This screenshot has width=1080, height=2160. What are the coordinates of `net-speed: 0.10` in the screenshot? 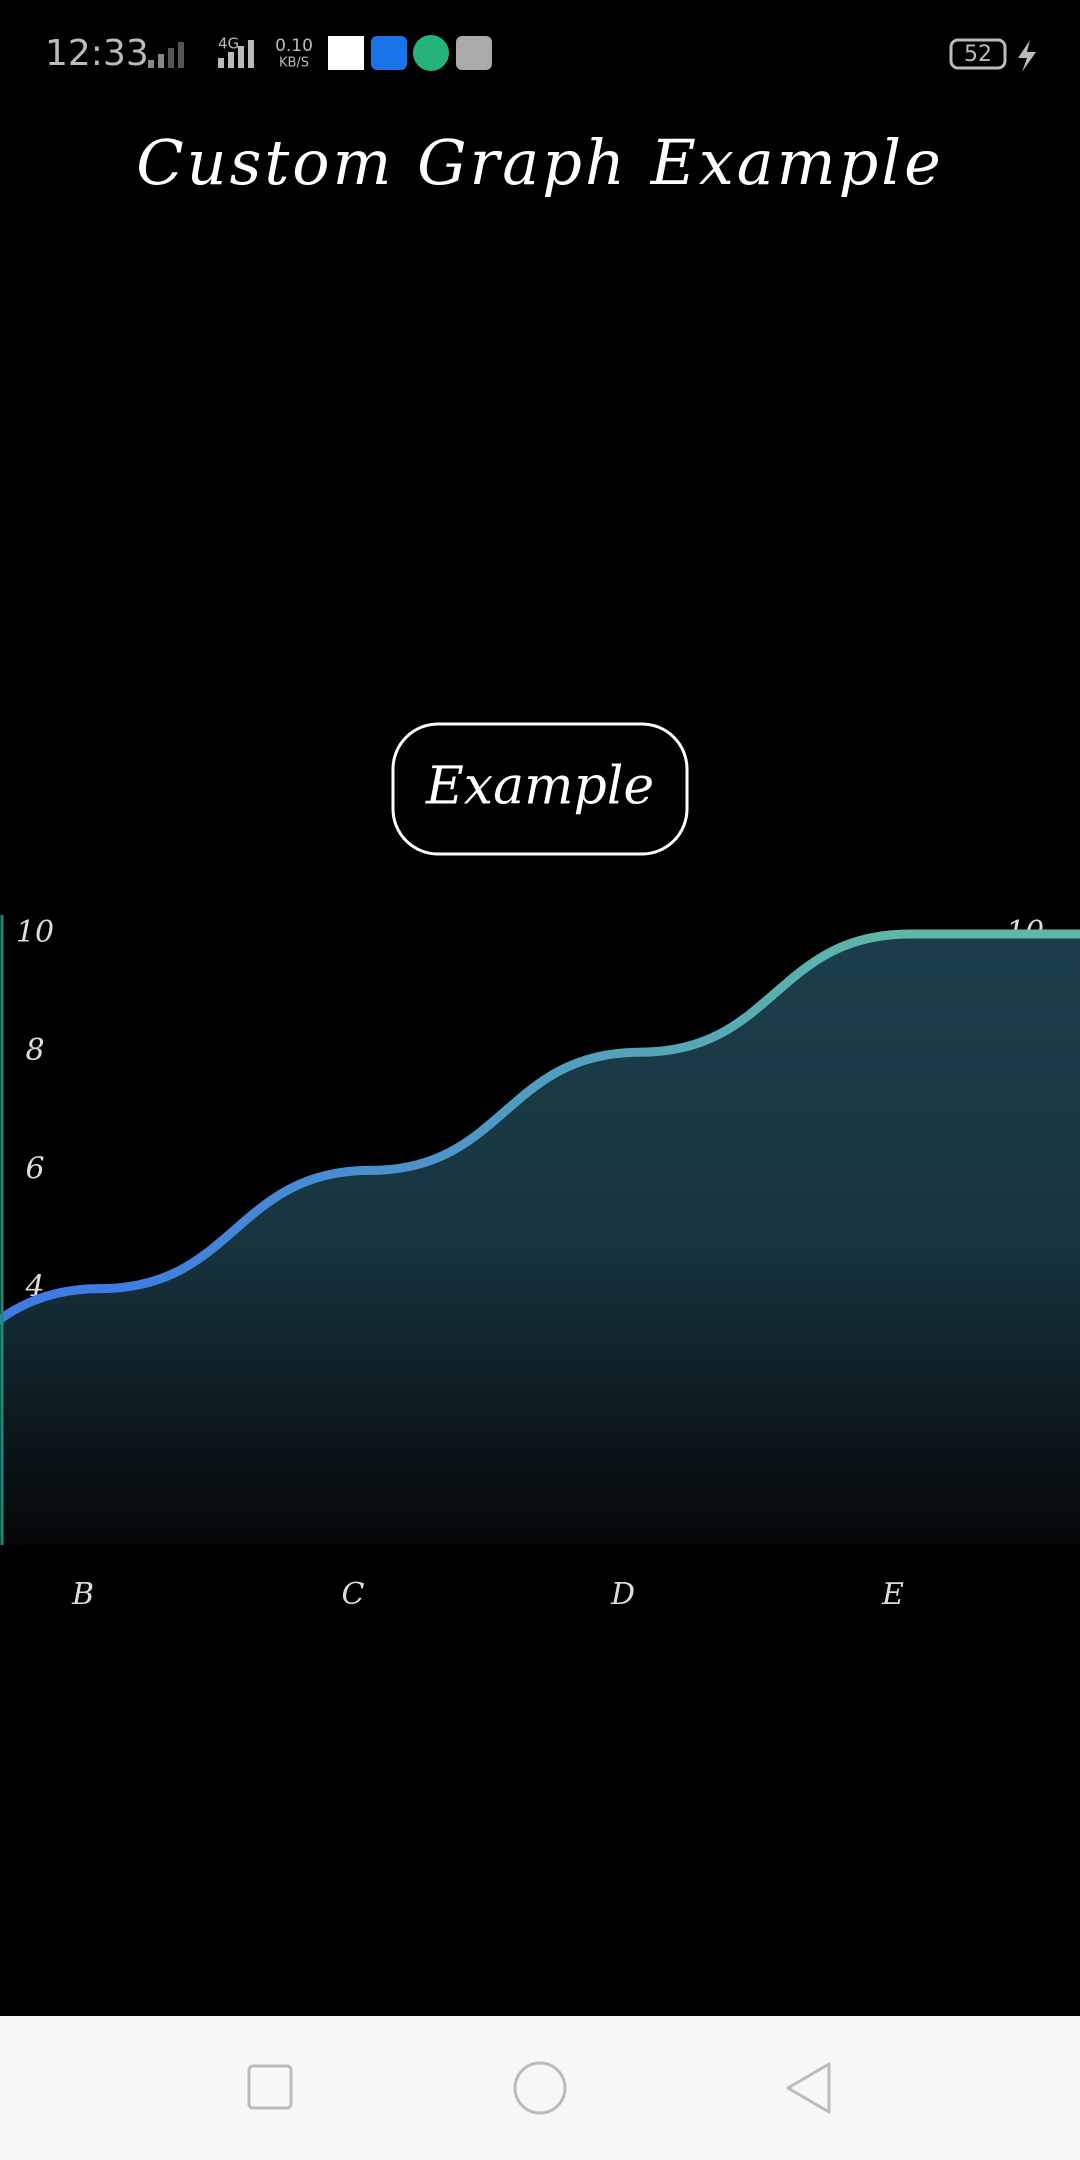 It's located at (294, 46).